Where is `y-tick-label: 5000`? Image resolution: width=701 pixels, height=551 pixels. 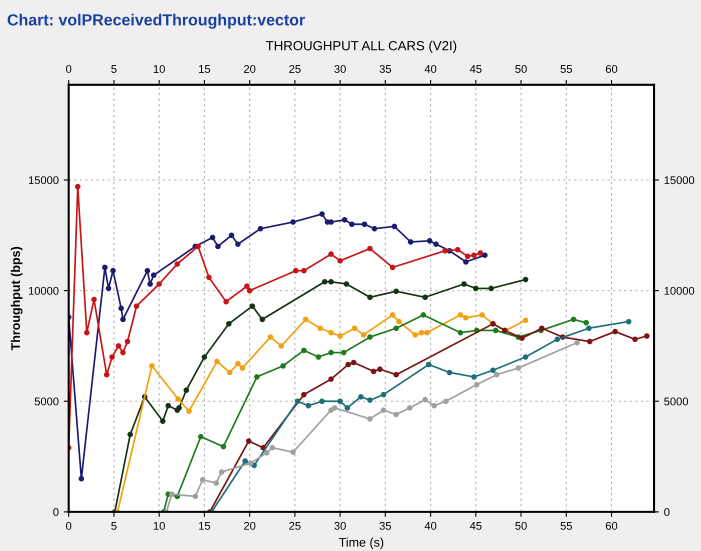 y-tick-label: 5000 is located at coordinates (46, 402).